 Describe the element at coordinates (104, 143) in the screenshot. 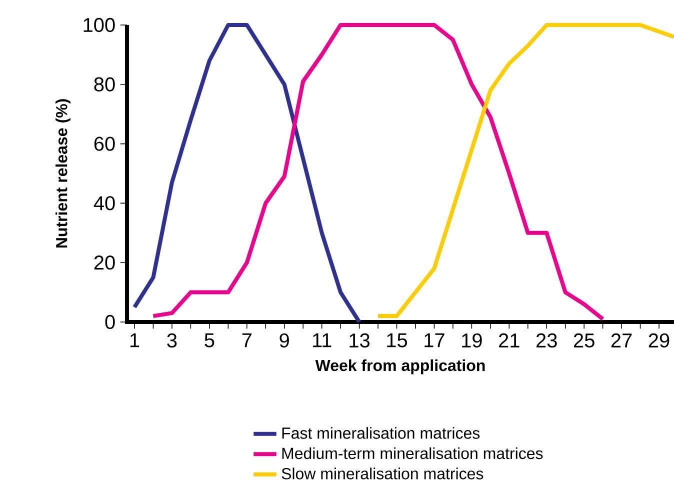

I see `y-tick-label: 60` at that location.